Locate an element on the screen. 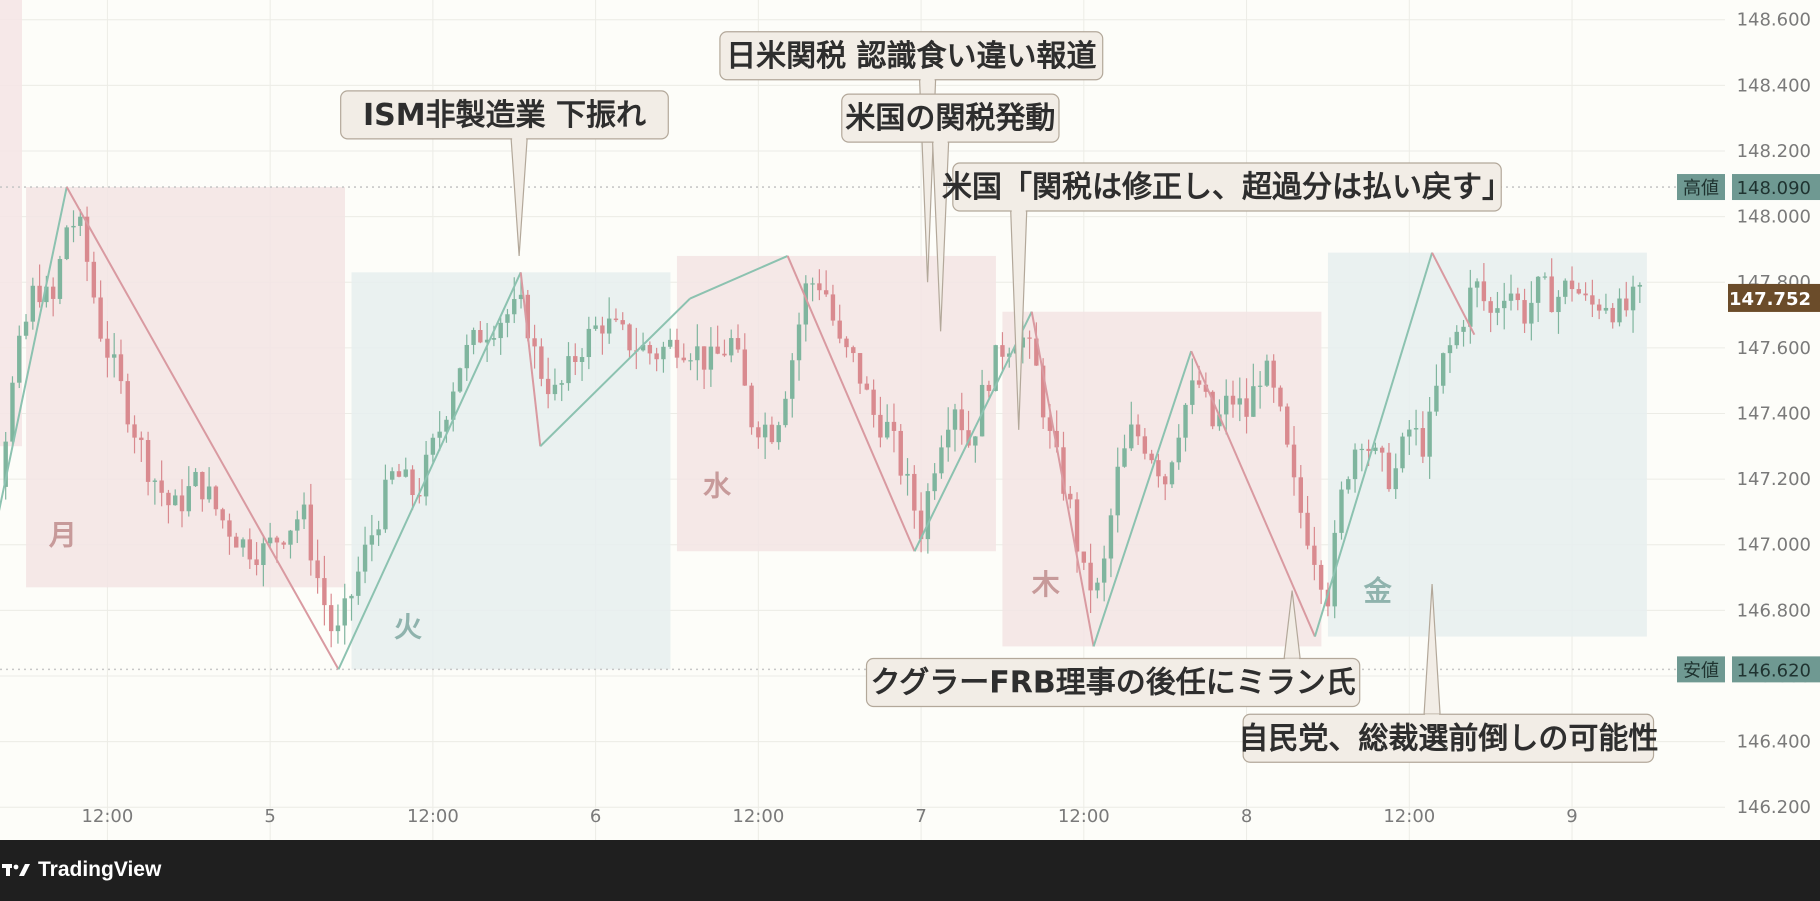 The height and width of the screenshot is (901, 1820). time-axis: 12:00 5 12:00 6 12:00 7 12:00 8 12:00 9 is located at coordinates (829, 816).